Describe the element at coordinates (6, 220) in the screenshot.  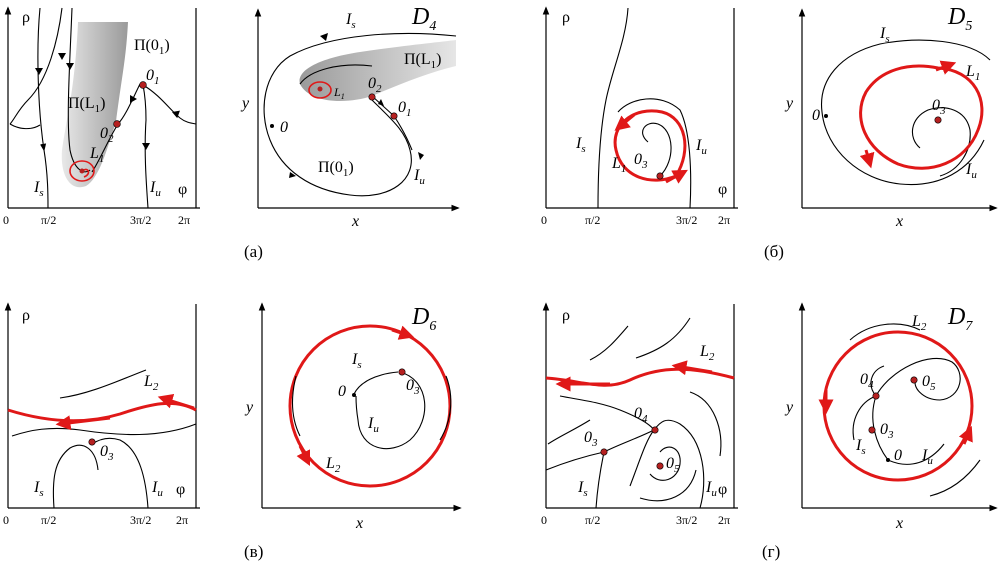
I see `tick-0: 0` at that location.